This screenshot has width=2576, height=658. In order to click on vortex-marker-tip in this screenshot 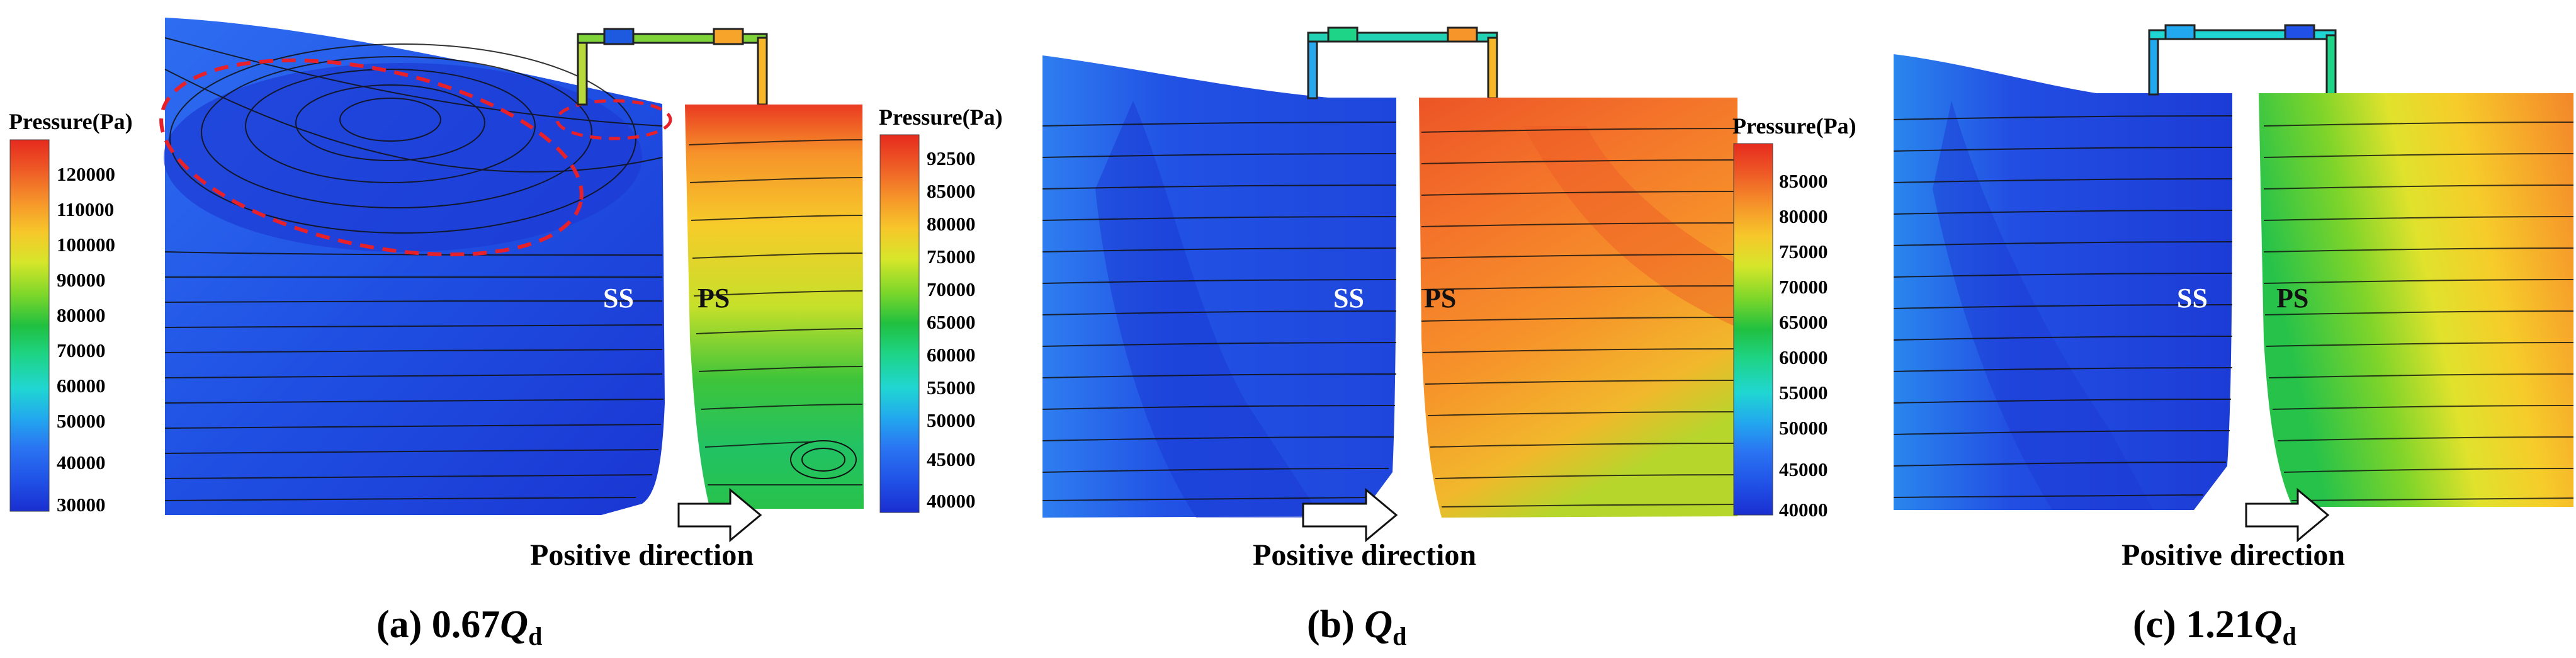, I will do `click(613, 119)`.